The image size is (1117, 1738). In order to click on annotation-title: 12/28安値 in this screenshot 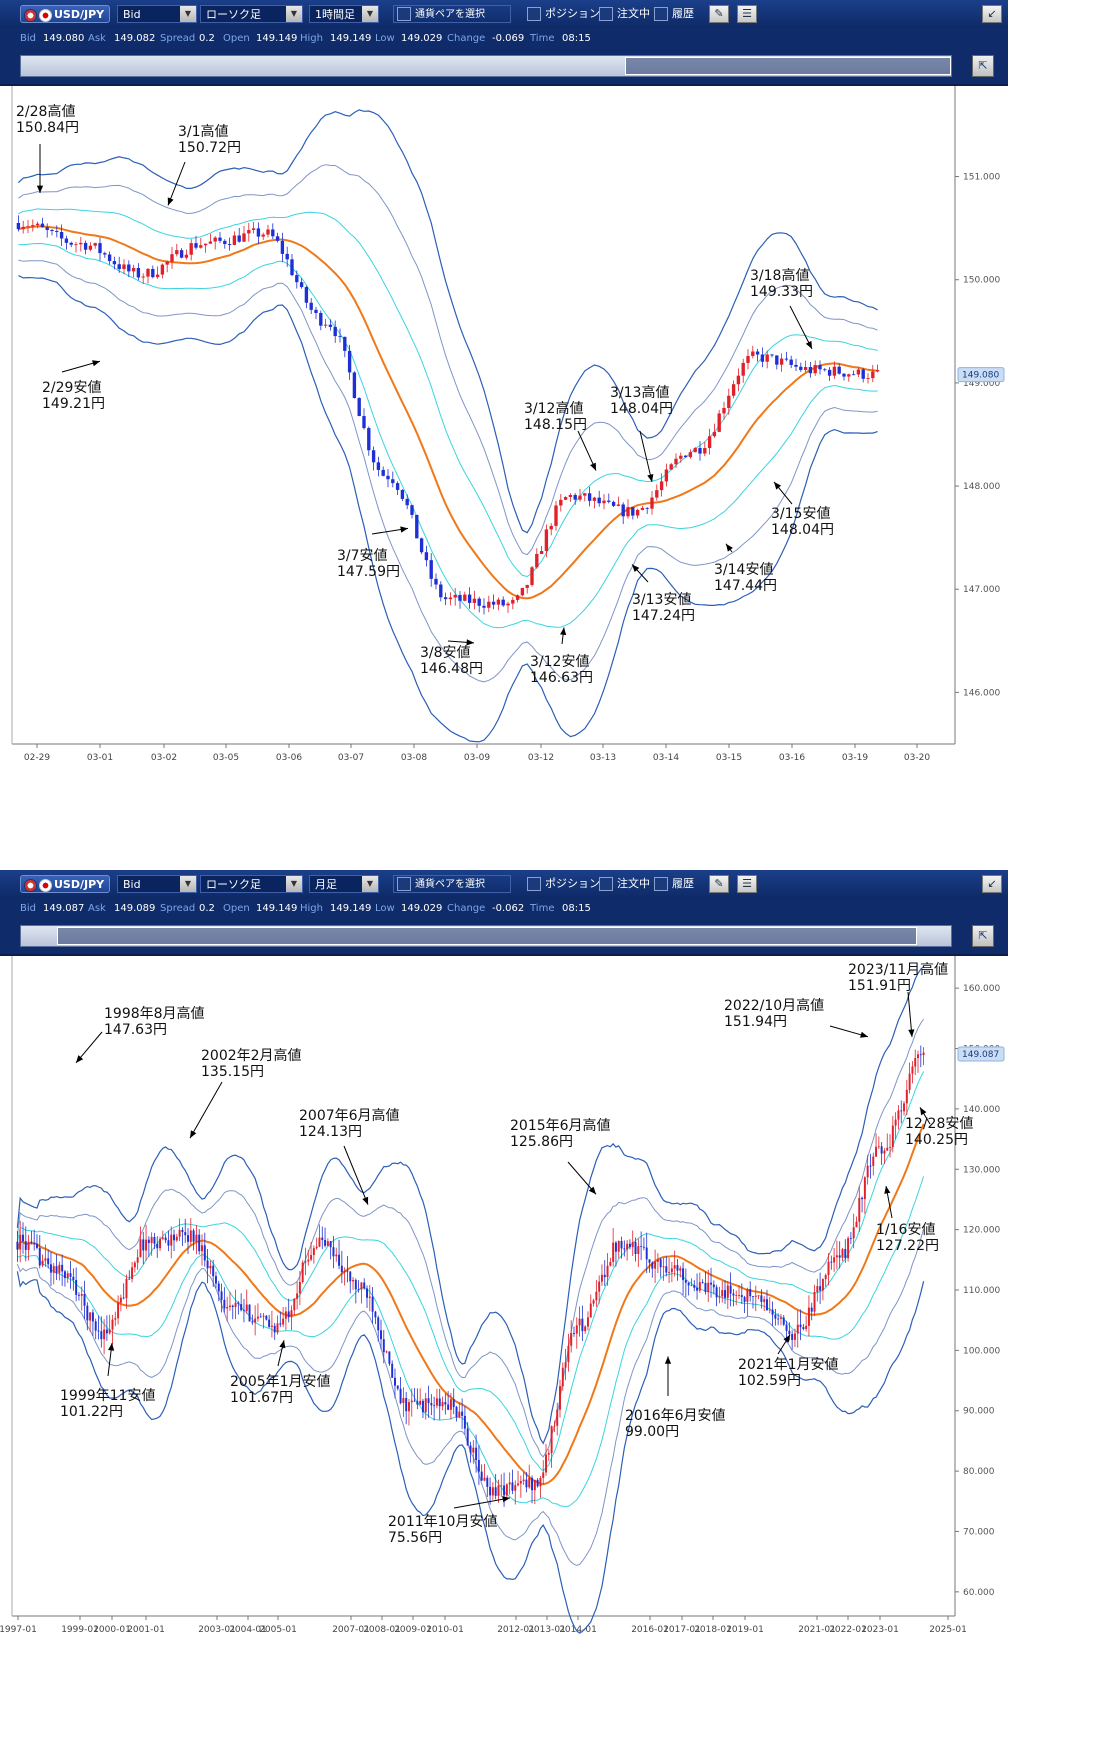, I will do `click(939, 1124)`.